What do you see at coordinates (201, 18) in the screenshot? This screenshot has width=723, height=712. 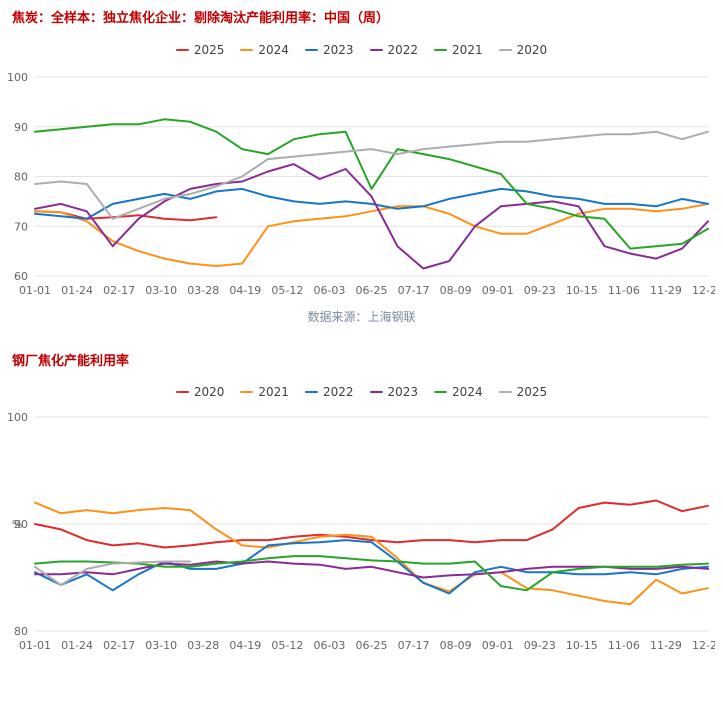 I see `chart-title-independent-coking: 焦炭：全样本：独立焦化企业：剔除淘汰产能利用率：中国（周）` at bounding box center [201, 18].